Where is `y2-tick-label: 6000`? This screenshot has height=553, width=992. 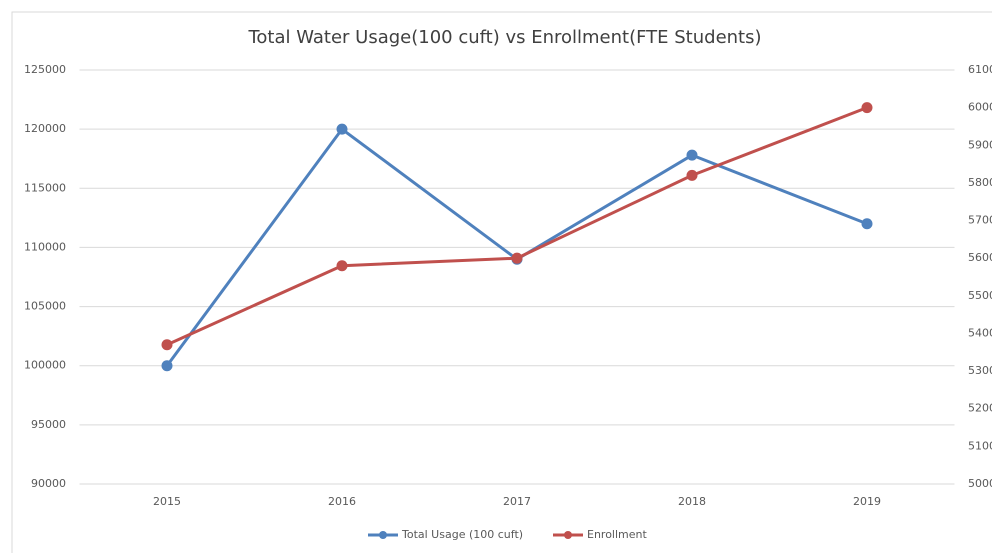
y2-tick-label: 6000 is located at coordinates (980, 107).